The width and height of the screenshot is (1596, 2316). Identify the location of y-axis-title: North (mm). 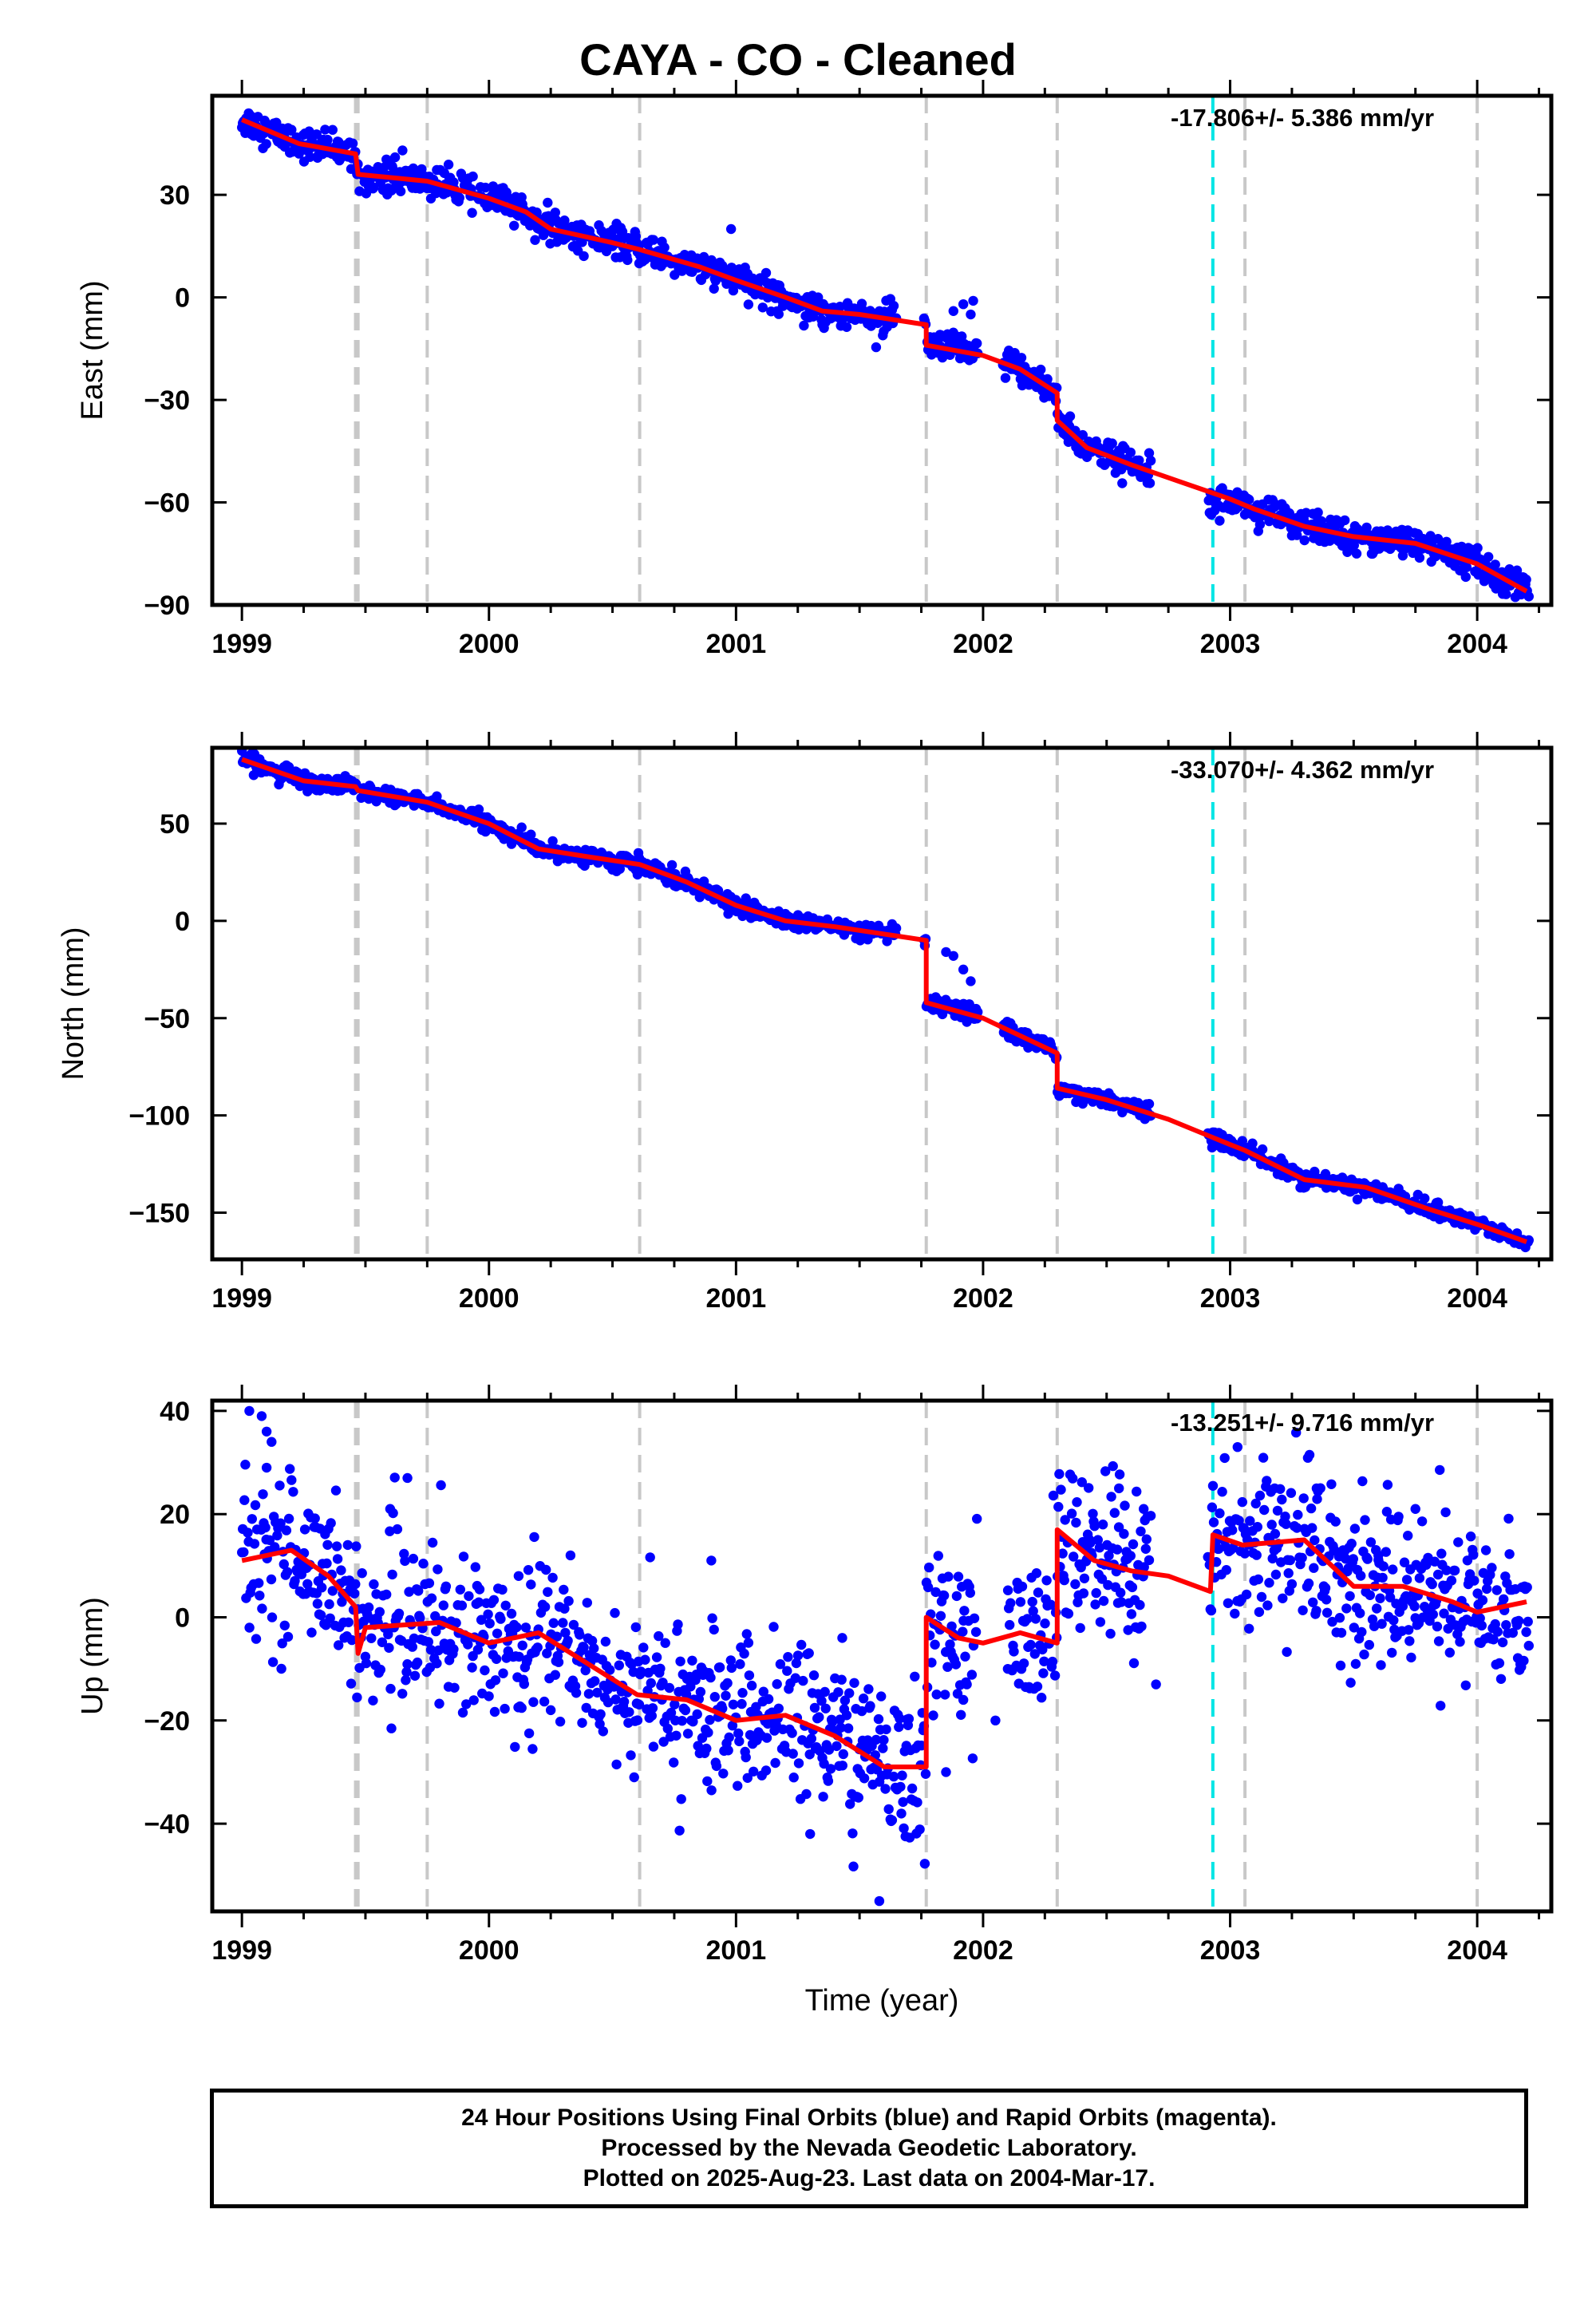
(73, 1003).